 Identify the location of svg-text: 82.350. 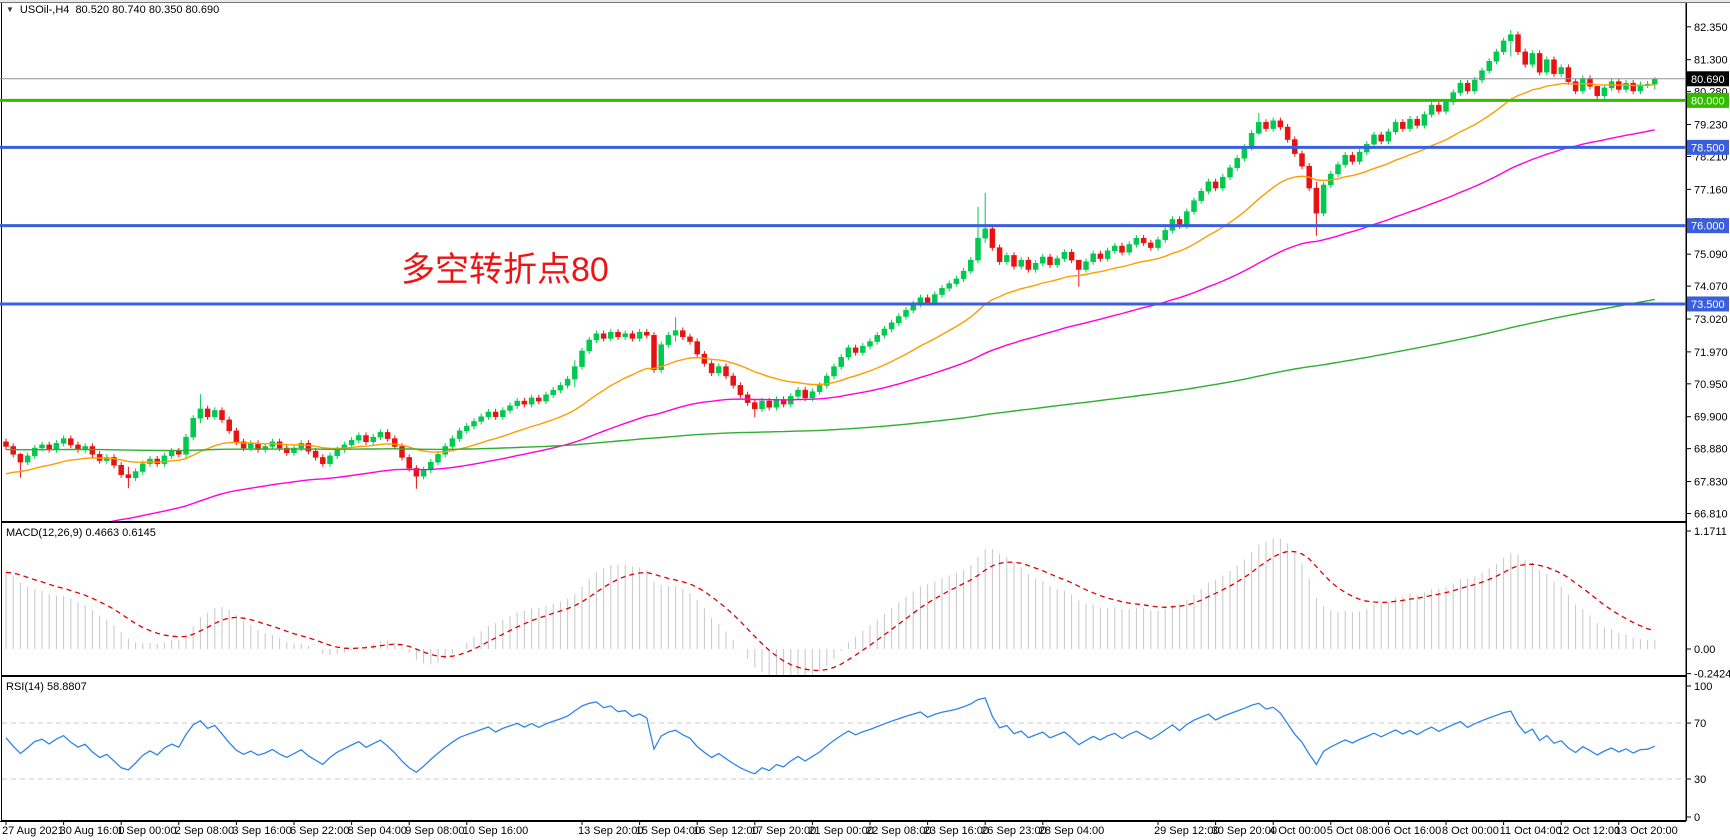
(1711, 28).